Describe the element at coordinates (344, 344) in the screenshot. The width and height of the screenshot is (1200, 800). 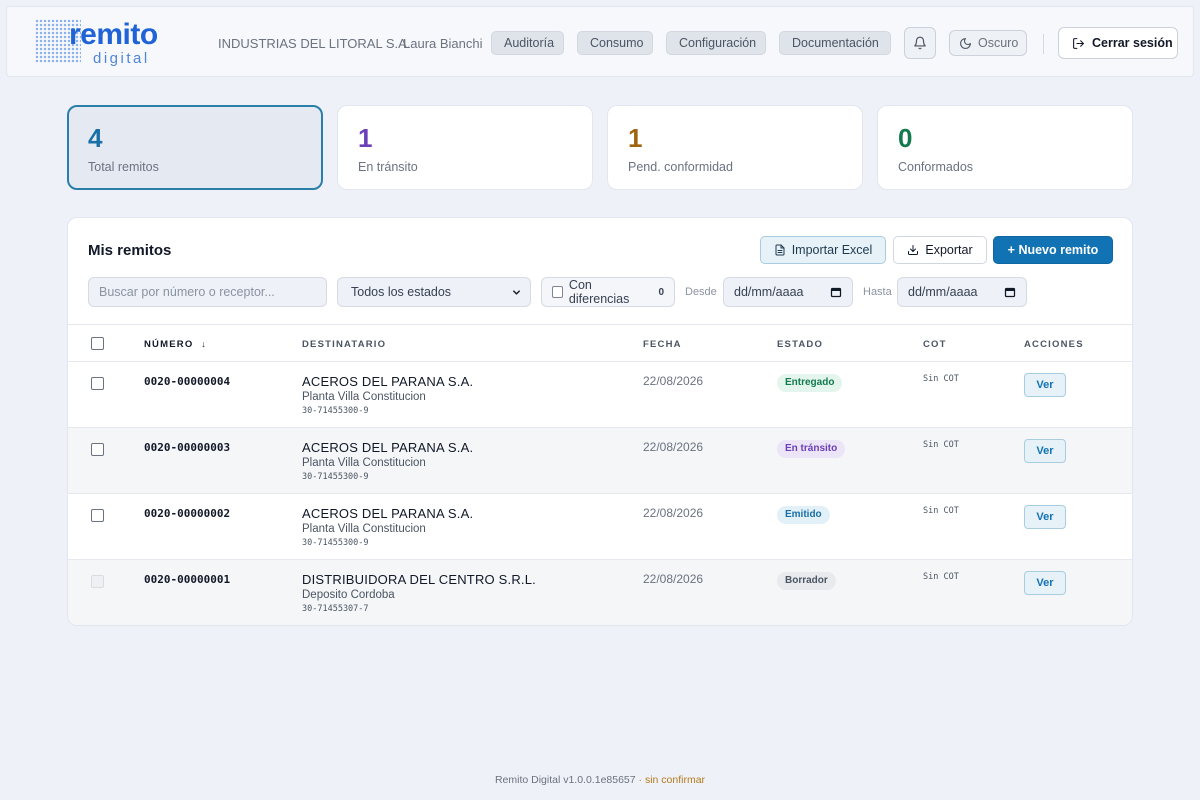
I see `column-header-destinatario: DESTINATARIO` at that location.